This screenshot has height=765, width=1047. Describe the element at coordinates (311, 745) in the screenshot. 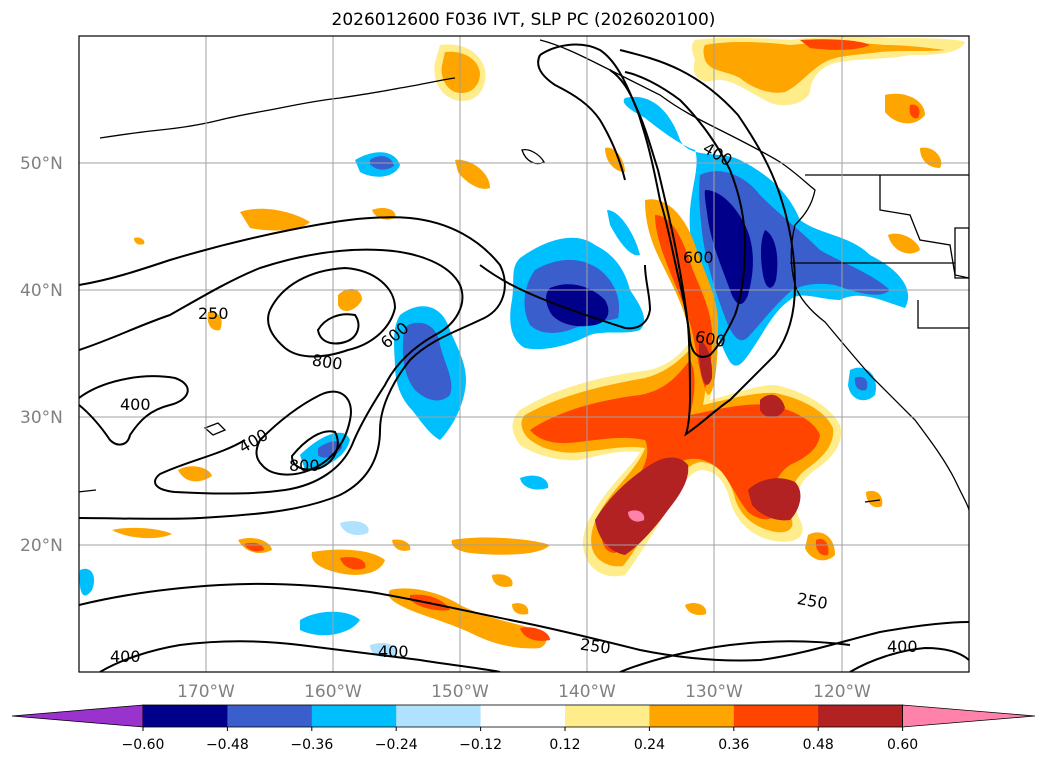

I see `colorbar-tick-label: −0.36` at that location.